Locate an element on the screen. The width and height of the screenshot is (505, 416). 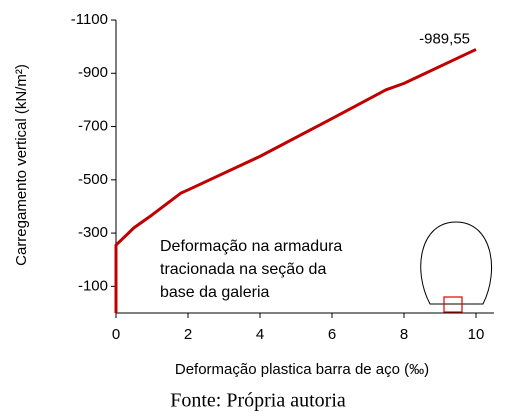
x-axis-label: Deformação plastica barra de aço (‰) is located at coordinates (302, 369).